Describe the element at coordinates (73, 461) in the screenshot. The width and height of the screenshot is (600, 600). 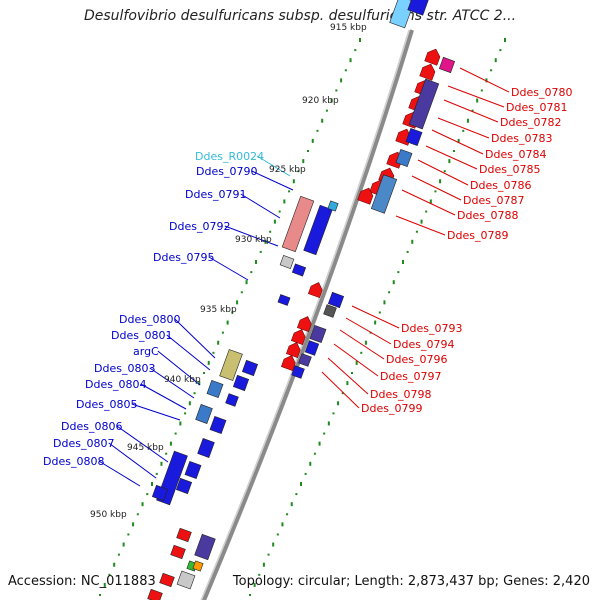
I see `gene-label-left: Ddes_0808` at that location.